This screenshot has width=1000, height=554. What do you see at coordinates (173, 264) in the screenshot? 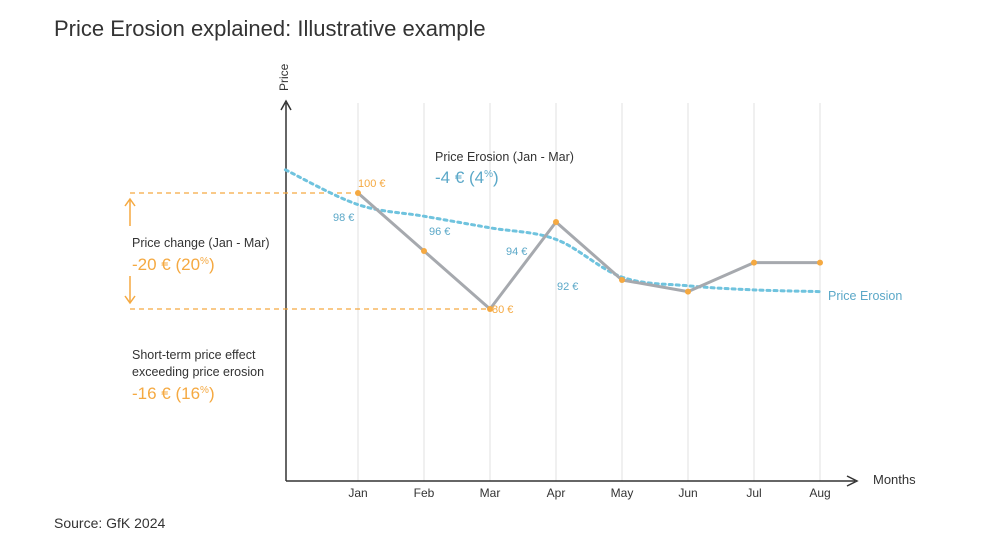
I see `price-change-value: -20 € (20%)` at bounding box center [173, 264].